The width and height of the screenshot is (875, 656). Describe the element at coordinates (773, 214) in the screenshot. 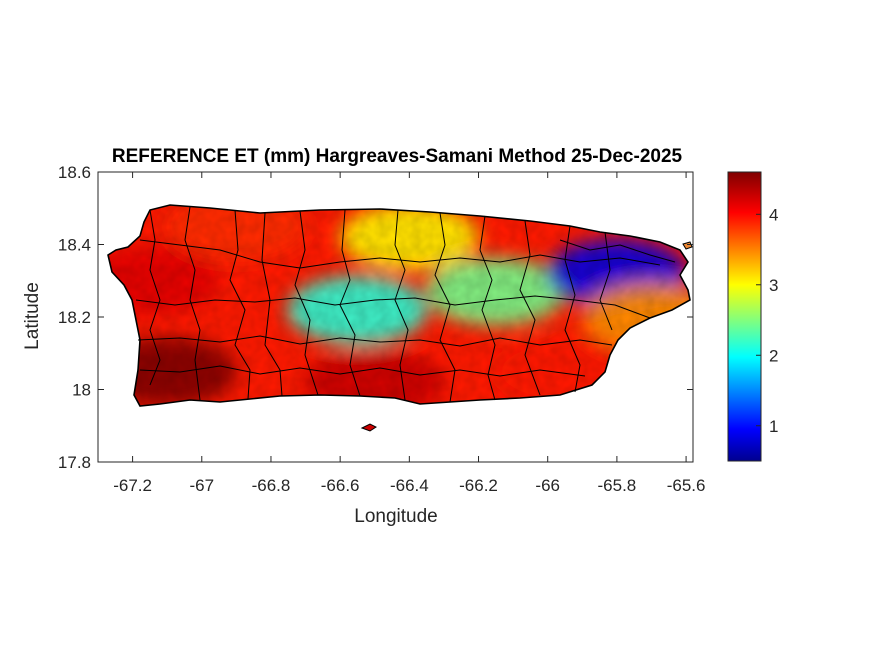

I see `colorbar-tick-label: 4` at that location.